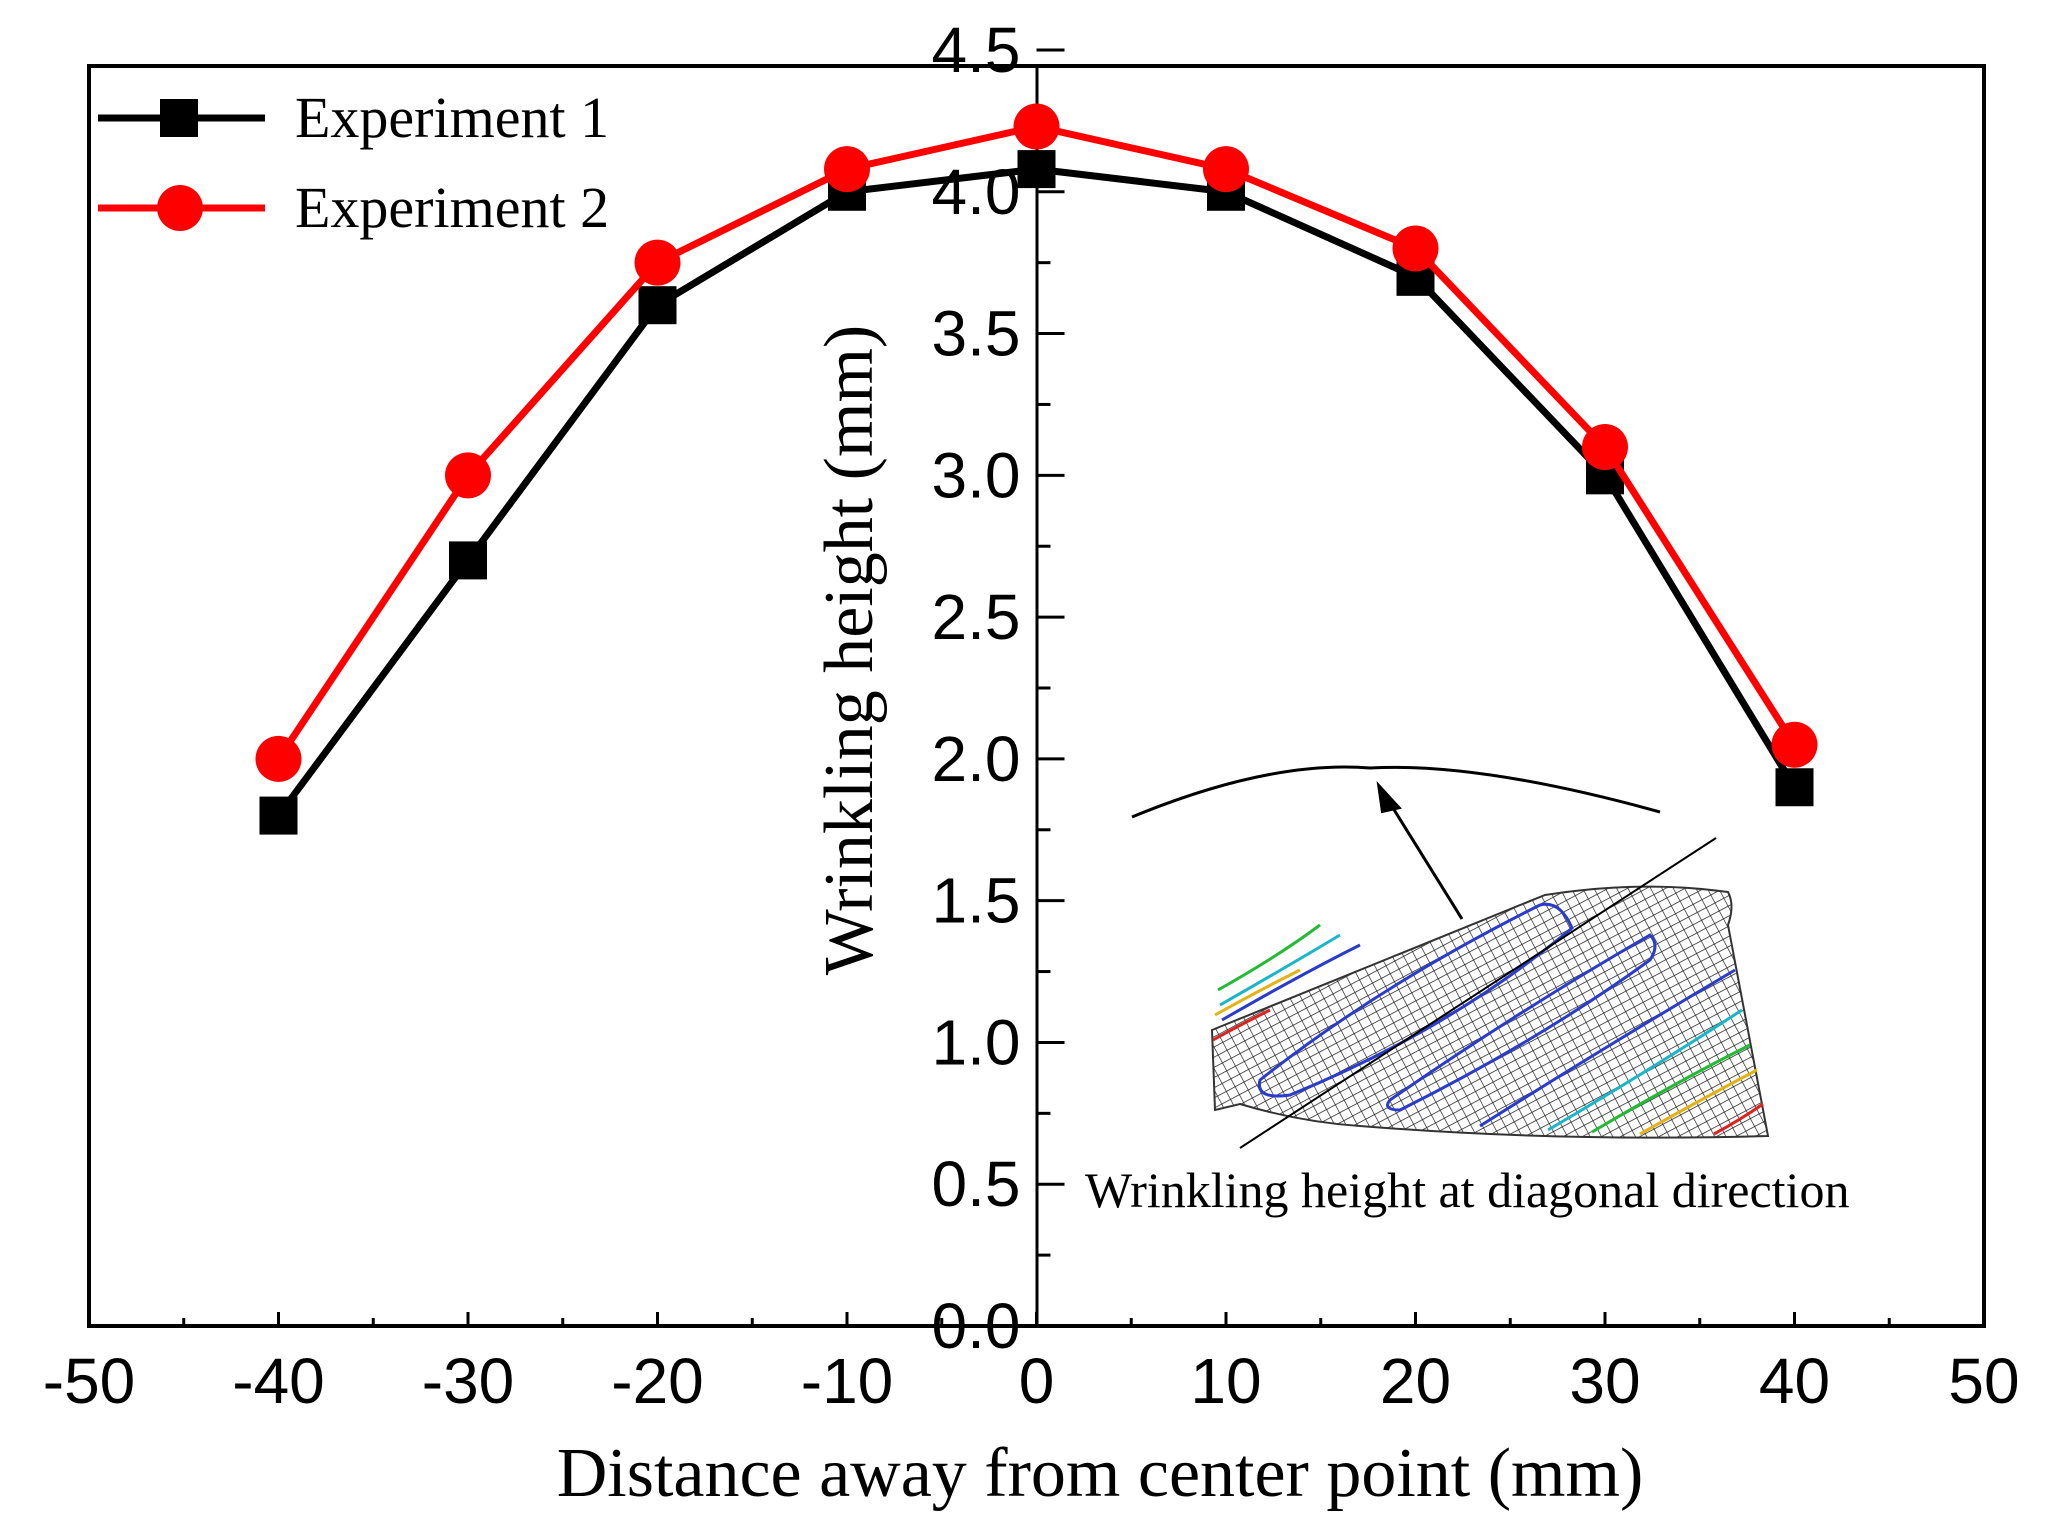  I want to click on legend-circle-marker, so click(180, 208).